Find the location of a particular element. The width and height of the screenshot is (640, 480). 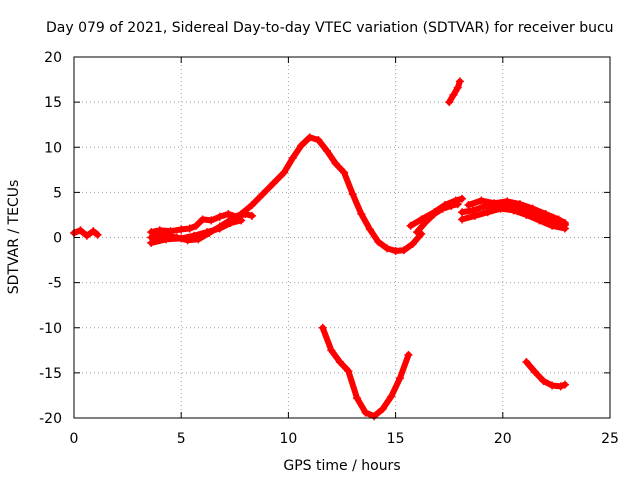

x-tick-label: 0 is located at coordinates (74, 439).